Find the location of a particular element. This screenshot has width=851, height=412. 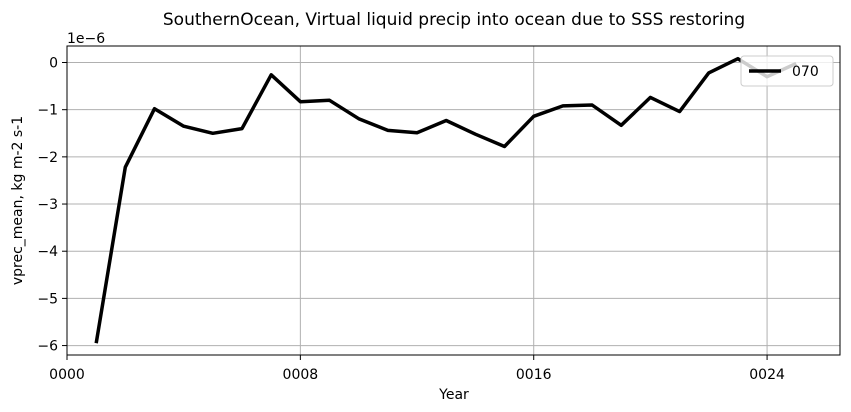

y-axis-label: vprec_mean, kg m-2 s-1 is located at coordinates (18, 200).